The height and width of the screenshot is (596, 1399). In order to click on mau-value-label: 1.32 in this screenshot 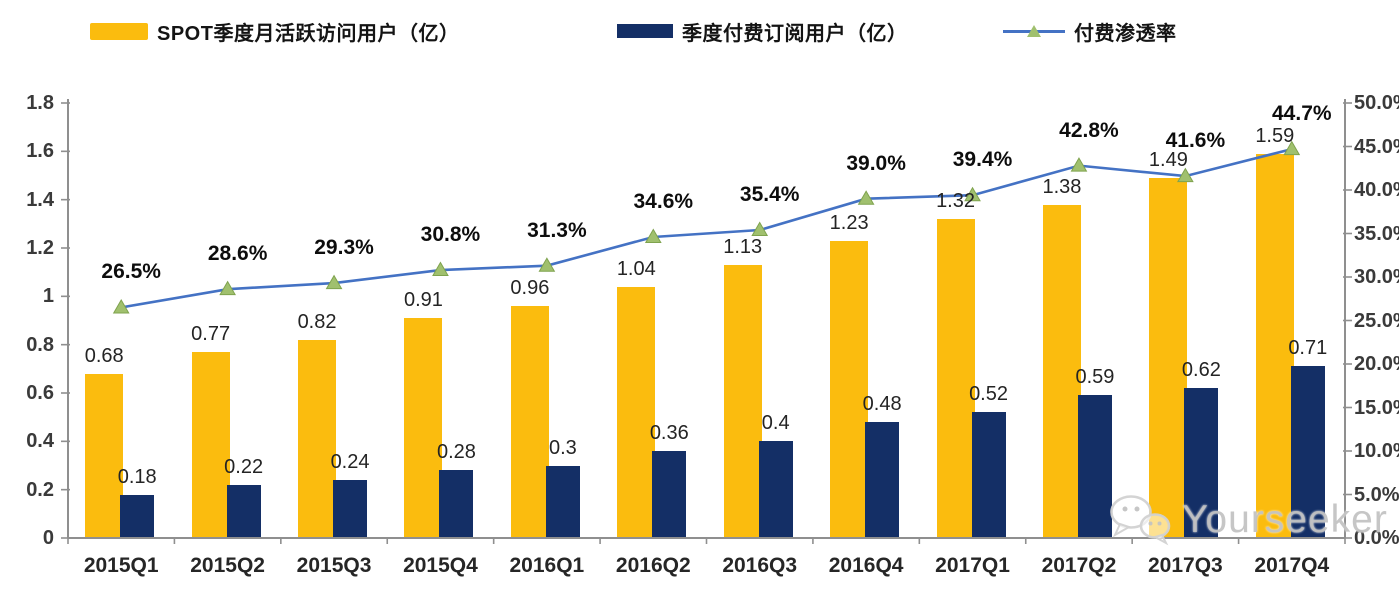, I will do `click(955, 201)`.